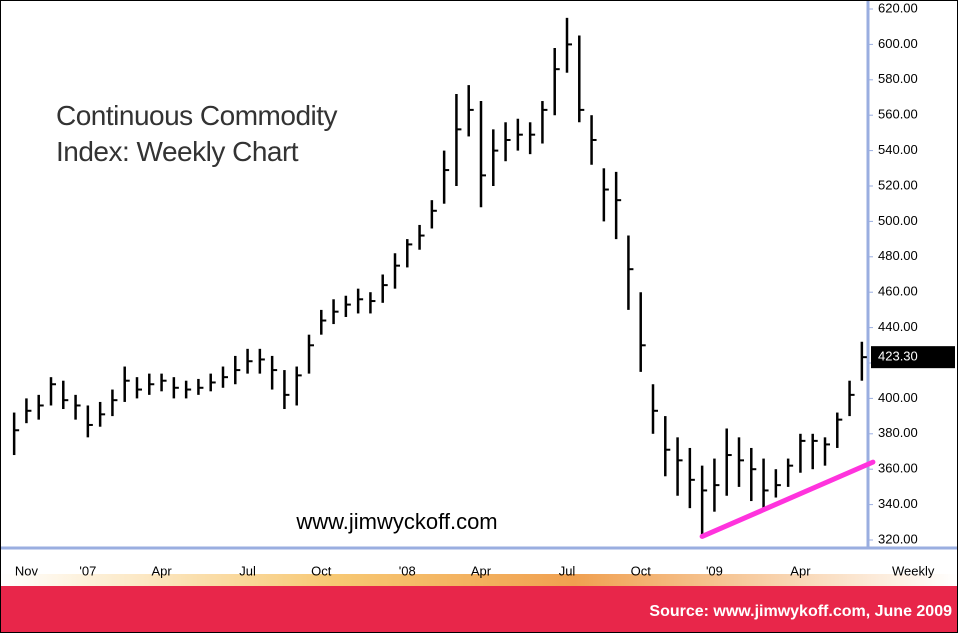 The height and width of the screenshot is (633, 958). Describe the element at coordinates (898, 291) in the screenshot. I see `y-tick-label: 460.00` at that location.